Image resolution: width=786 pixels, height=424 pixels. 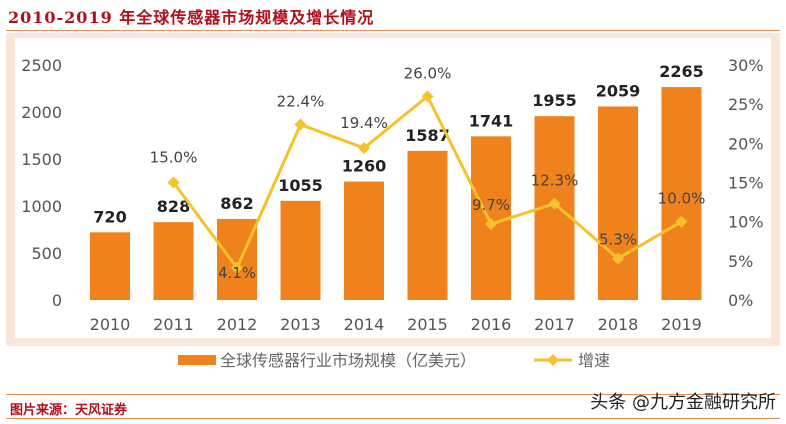 I want to click on bar-label: 1587, so click(x=427, y=135).